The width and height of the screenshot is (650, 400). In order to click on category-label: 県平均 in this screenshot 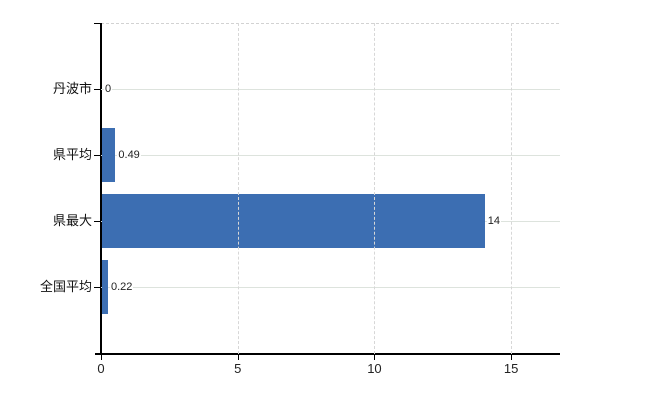, I will do `click(72, 154)`.